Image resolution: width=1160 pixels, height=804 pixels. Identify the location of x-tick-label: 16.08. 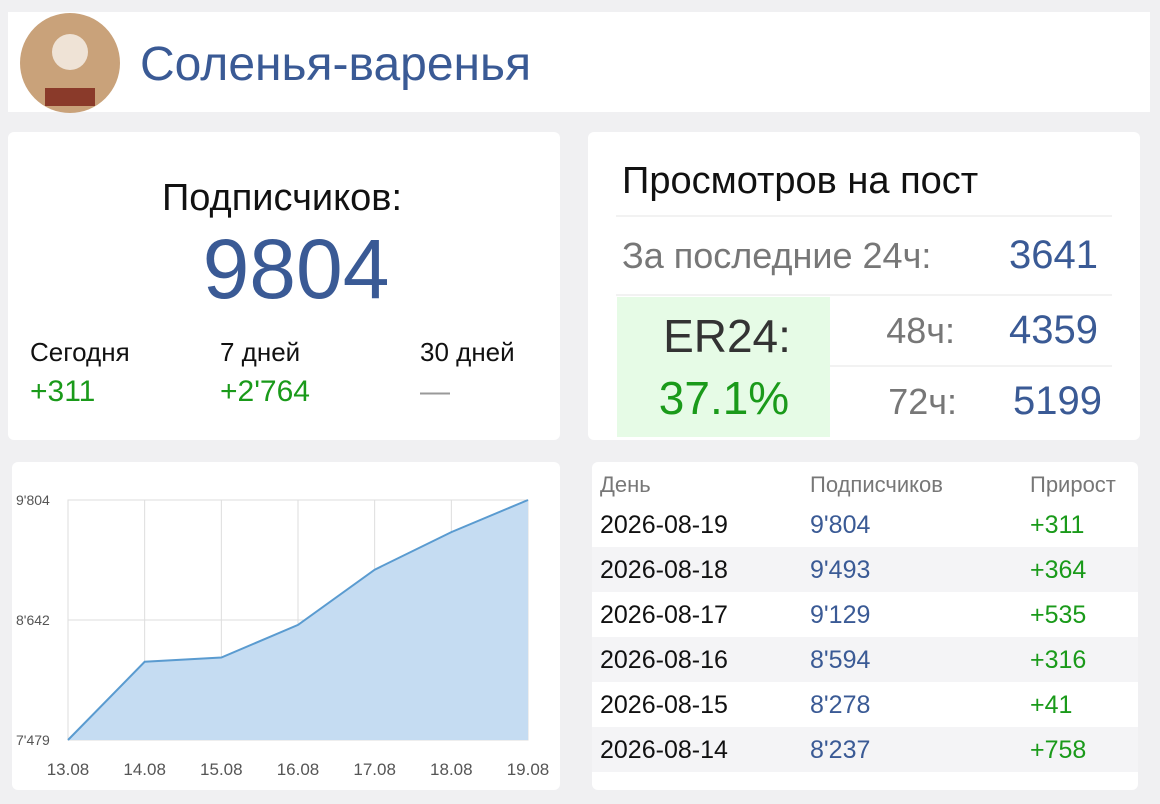
(298, 769).